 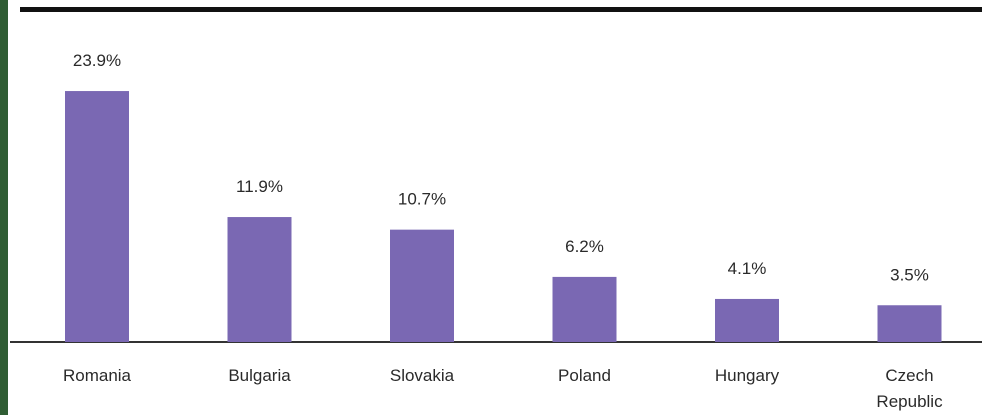 I want to click on category-label-line: Hungary, so click(x=747, y=375).